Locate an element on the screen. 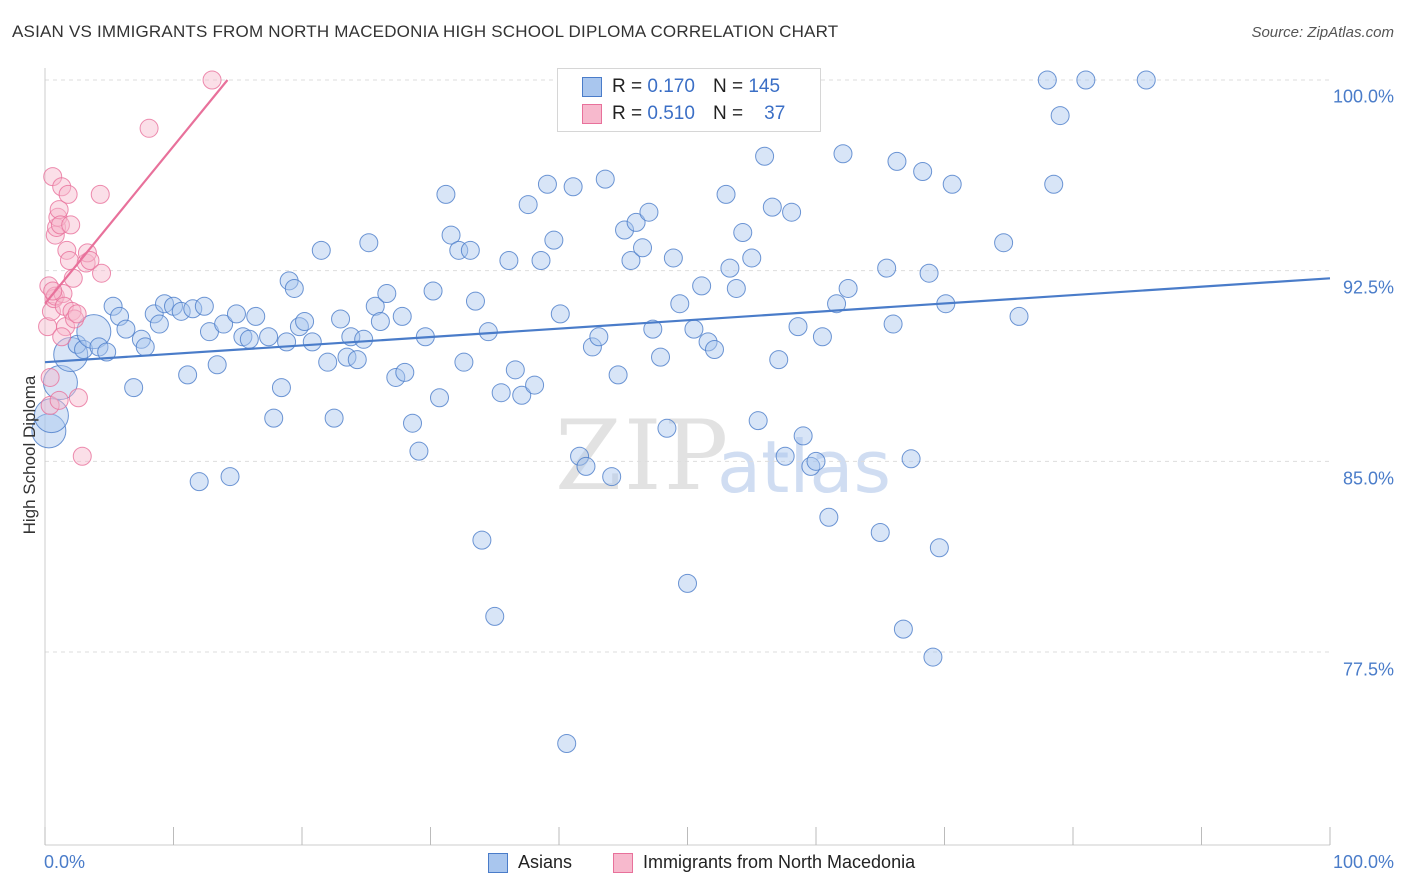  legend-r-label: R = is located at coordinates (627, 113).